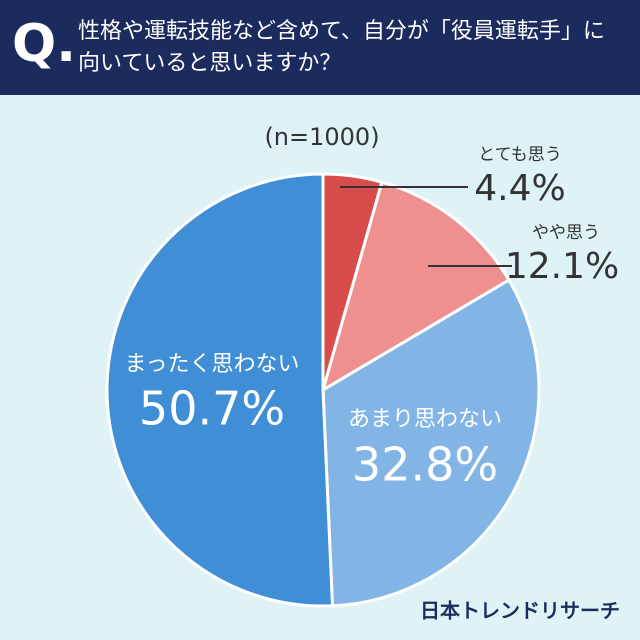 The width and height of the screenshot is (640, 640). What do you see at coordinates (321, 137) in the screenshot?
I see `sample-size: (n=1000)` at bounding box center [321, 137].